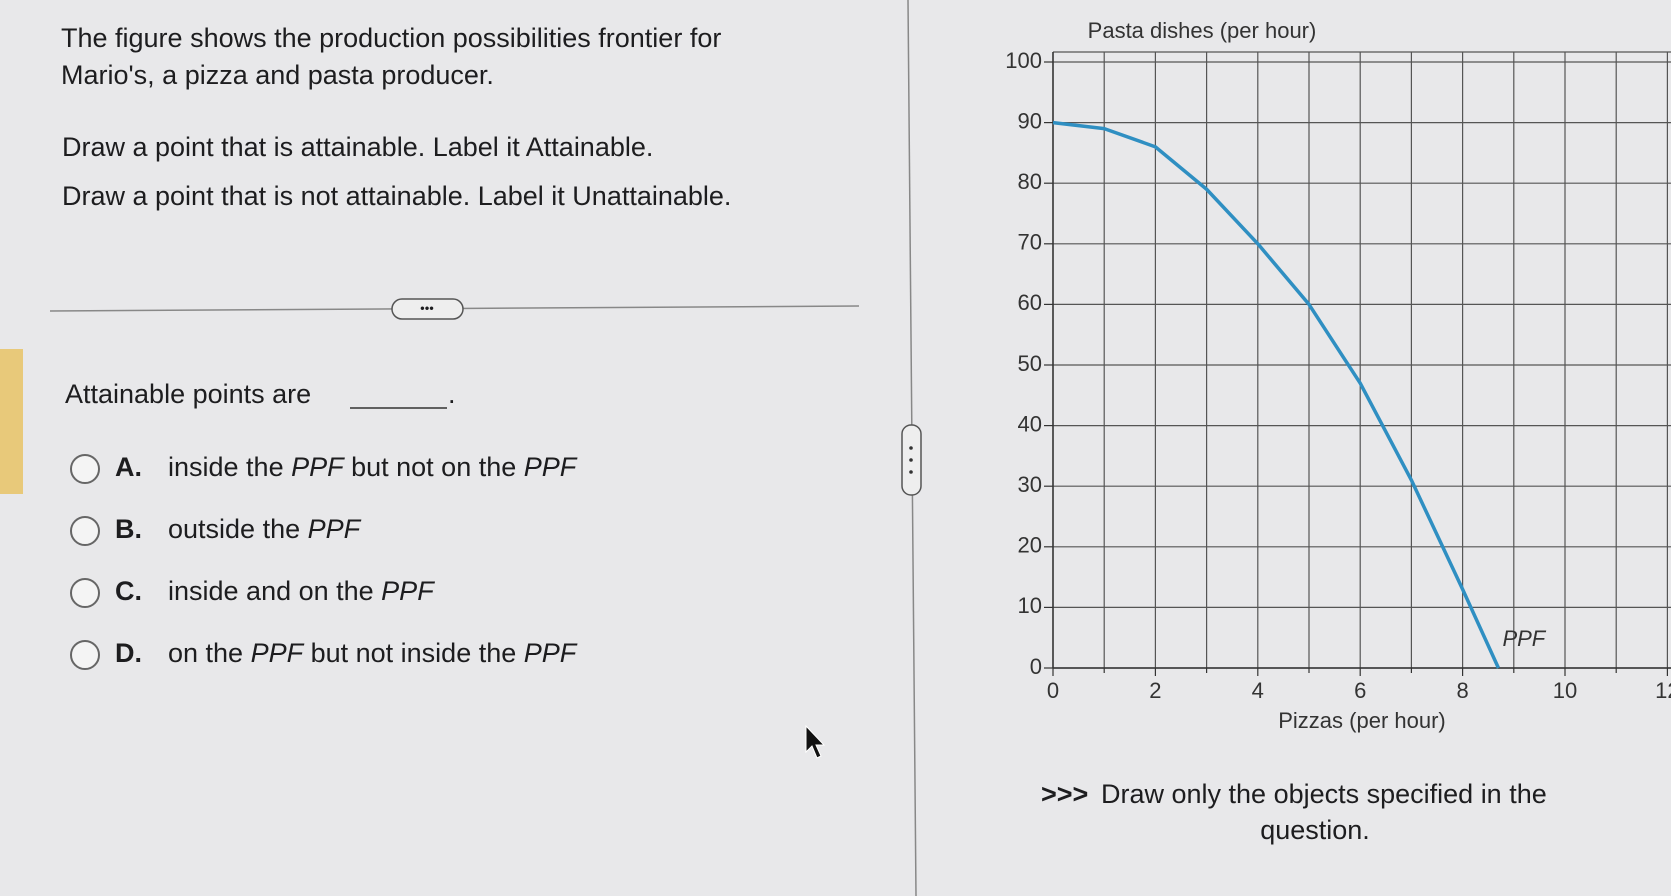 The height and width of the screenshot is (896, 1671). I want to click on y-tick-label: 10, so click(1030, 605).